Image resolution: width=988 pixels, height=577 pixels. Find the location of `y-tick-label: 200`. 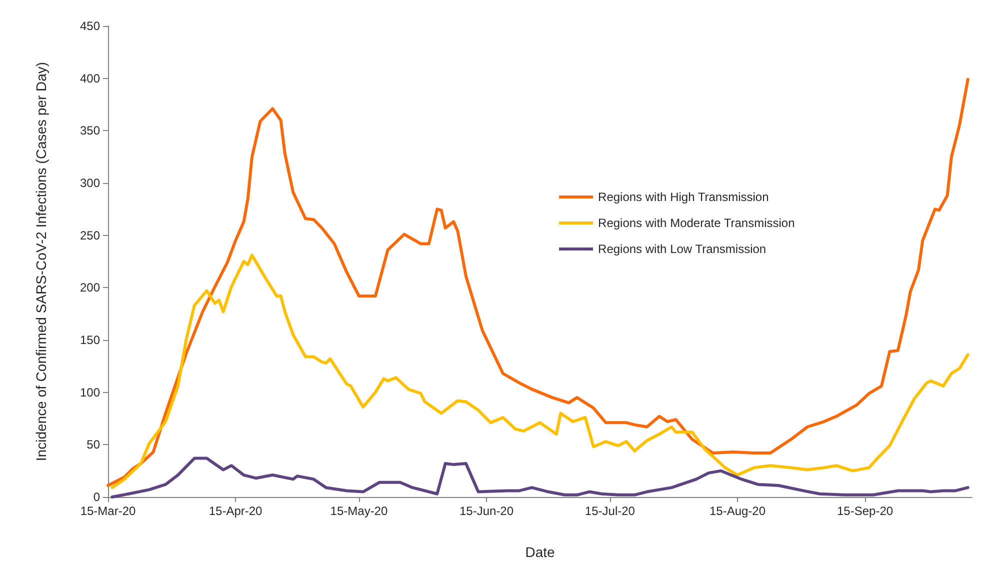

y-tick-label: 200 is located at coordinates (90, 287).